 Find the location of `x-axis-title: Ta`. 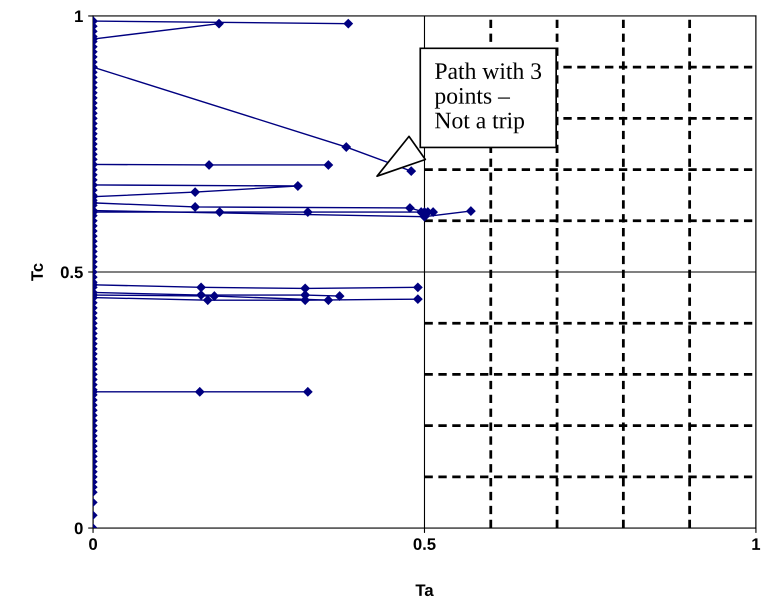

x-axis-title: Ta is located at coordinates (425, 590).